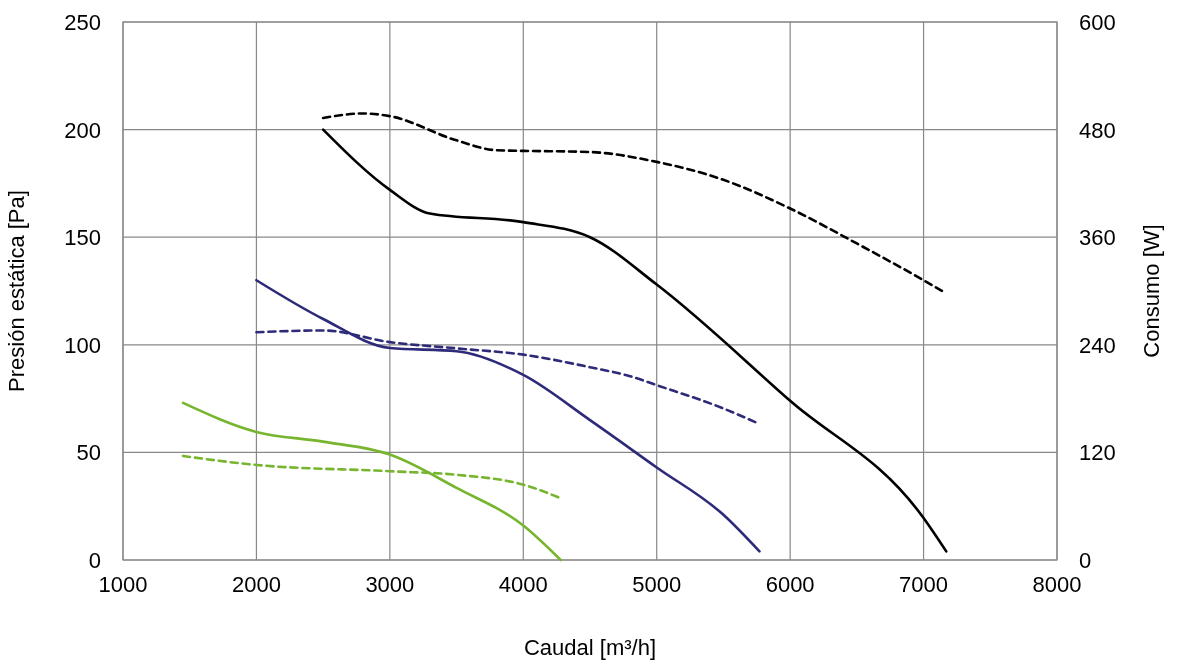 This screenshot has width=1177, height=667. Describe the element at coordinates (82, 345) in the screenshot. I see `y-tick-label: 100` at that location.